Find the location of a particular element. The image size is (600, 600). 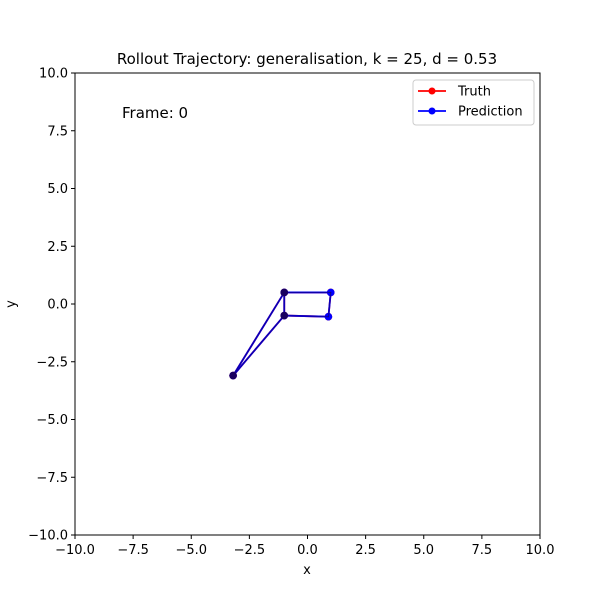

x-axis-ticks: −10.0 −7.5 −5.0 −2.5 0.0 2.5 5.0 7.5 10.0 is located at coordinates (304, 546).